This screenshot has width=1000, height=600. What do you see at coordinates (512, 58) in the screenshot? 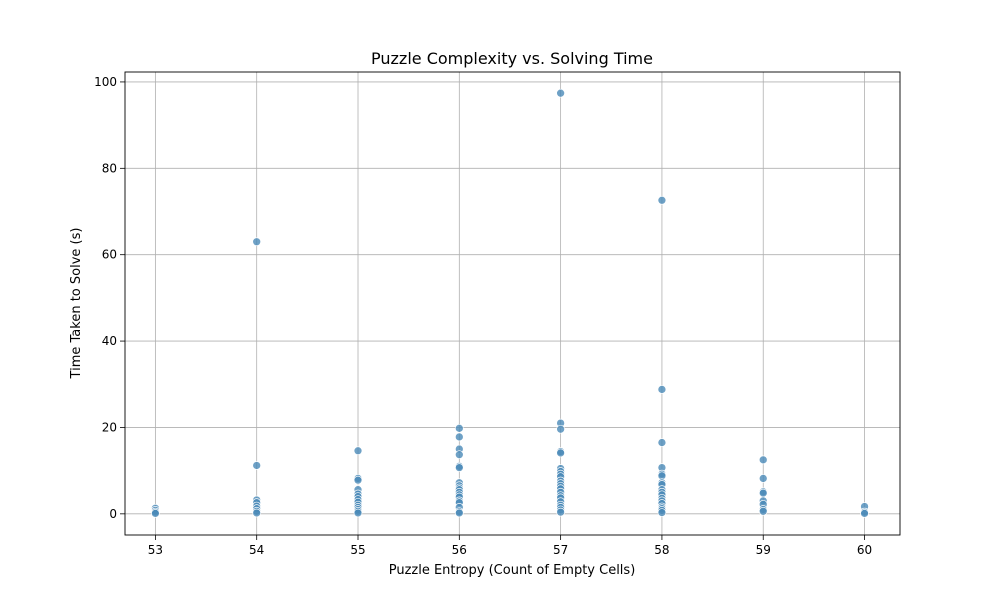
I see `chart-title: Puzzle Complexity vs. Solving Time` at bounding box center [512, 58].